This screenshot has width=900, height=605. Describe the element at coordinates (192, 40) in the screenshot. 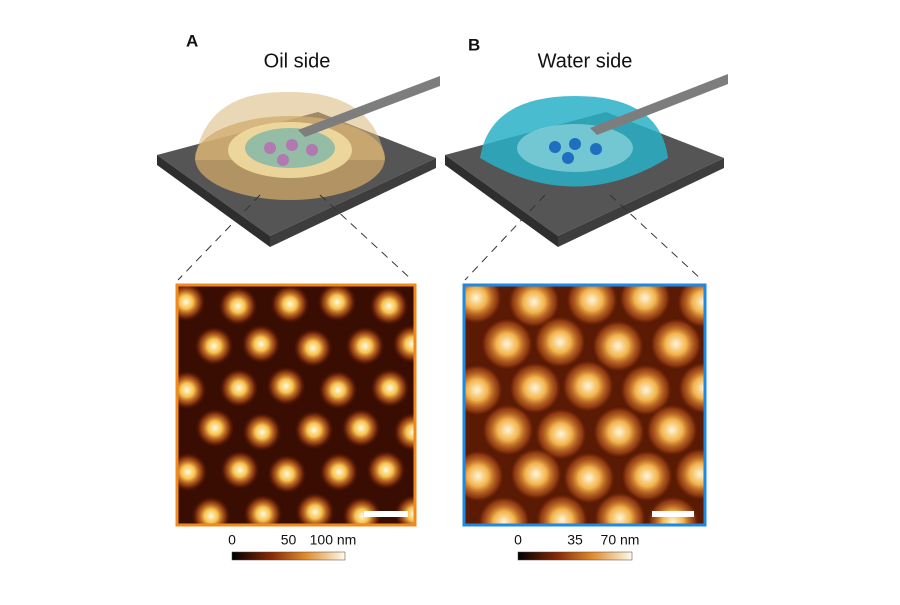

I see `panel-label: A` at that location.